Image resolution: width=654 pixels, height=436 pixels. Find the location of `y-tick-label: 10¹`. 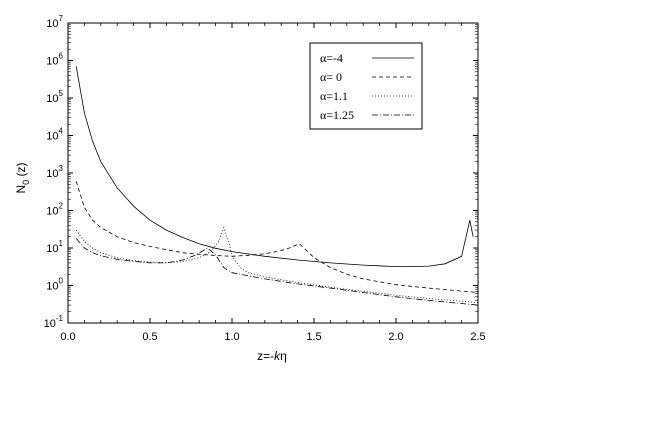

y-tick-label: 10¹ is located at coordinates (54, 247).